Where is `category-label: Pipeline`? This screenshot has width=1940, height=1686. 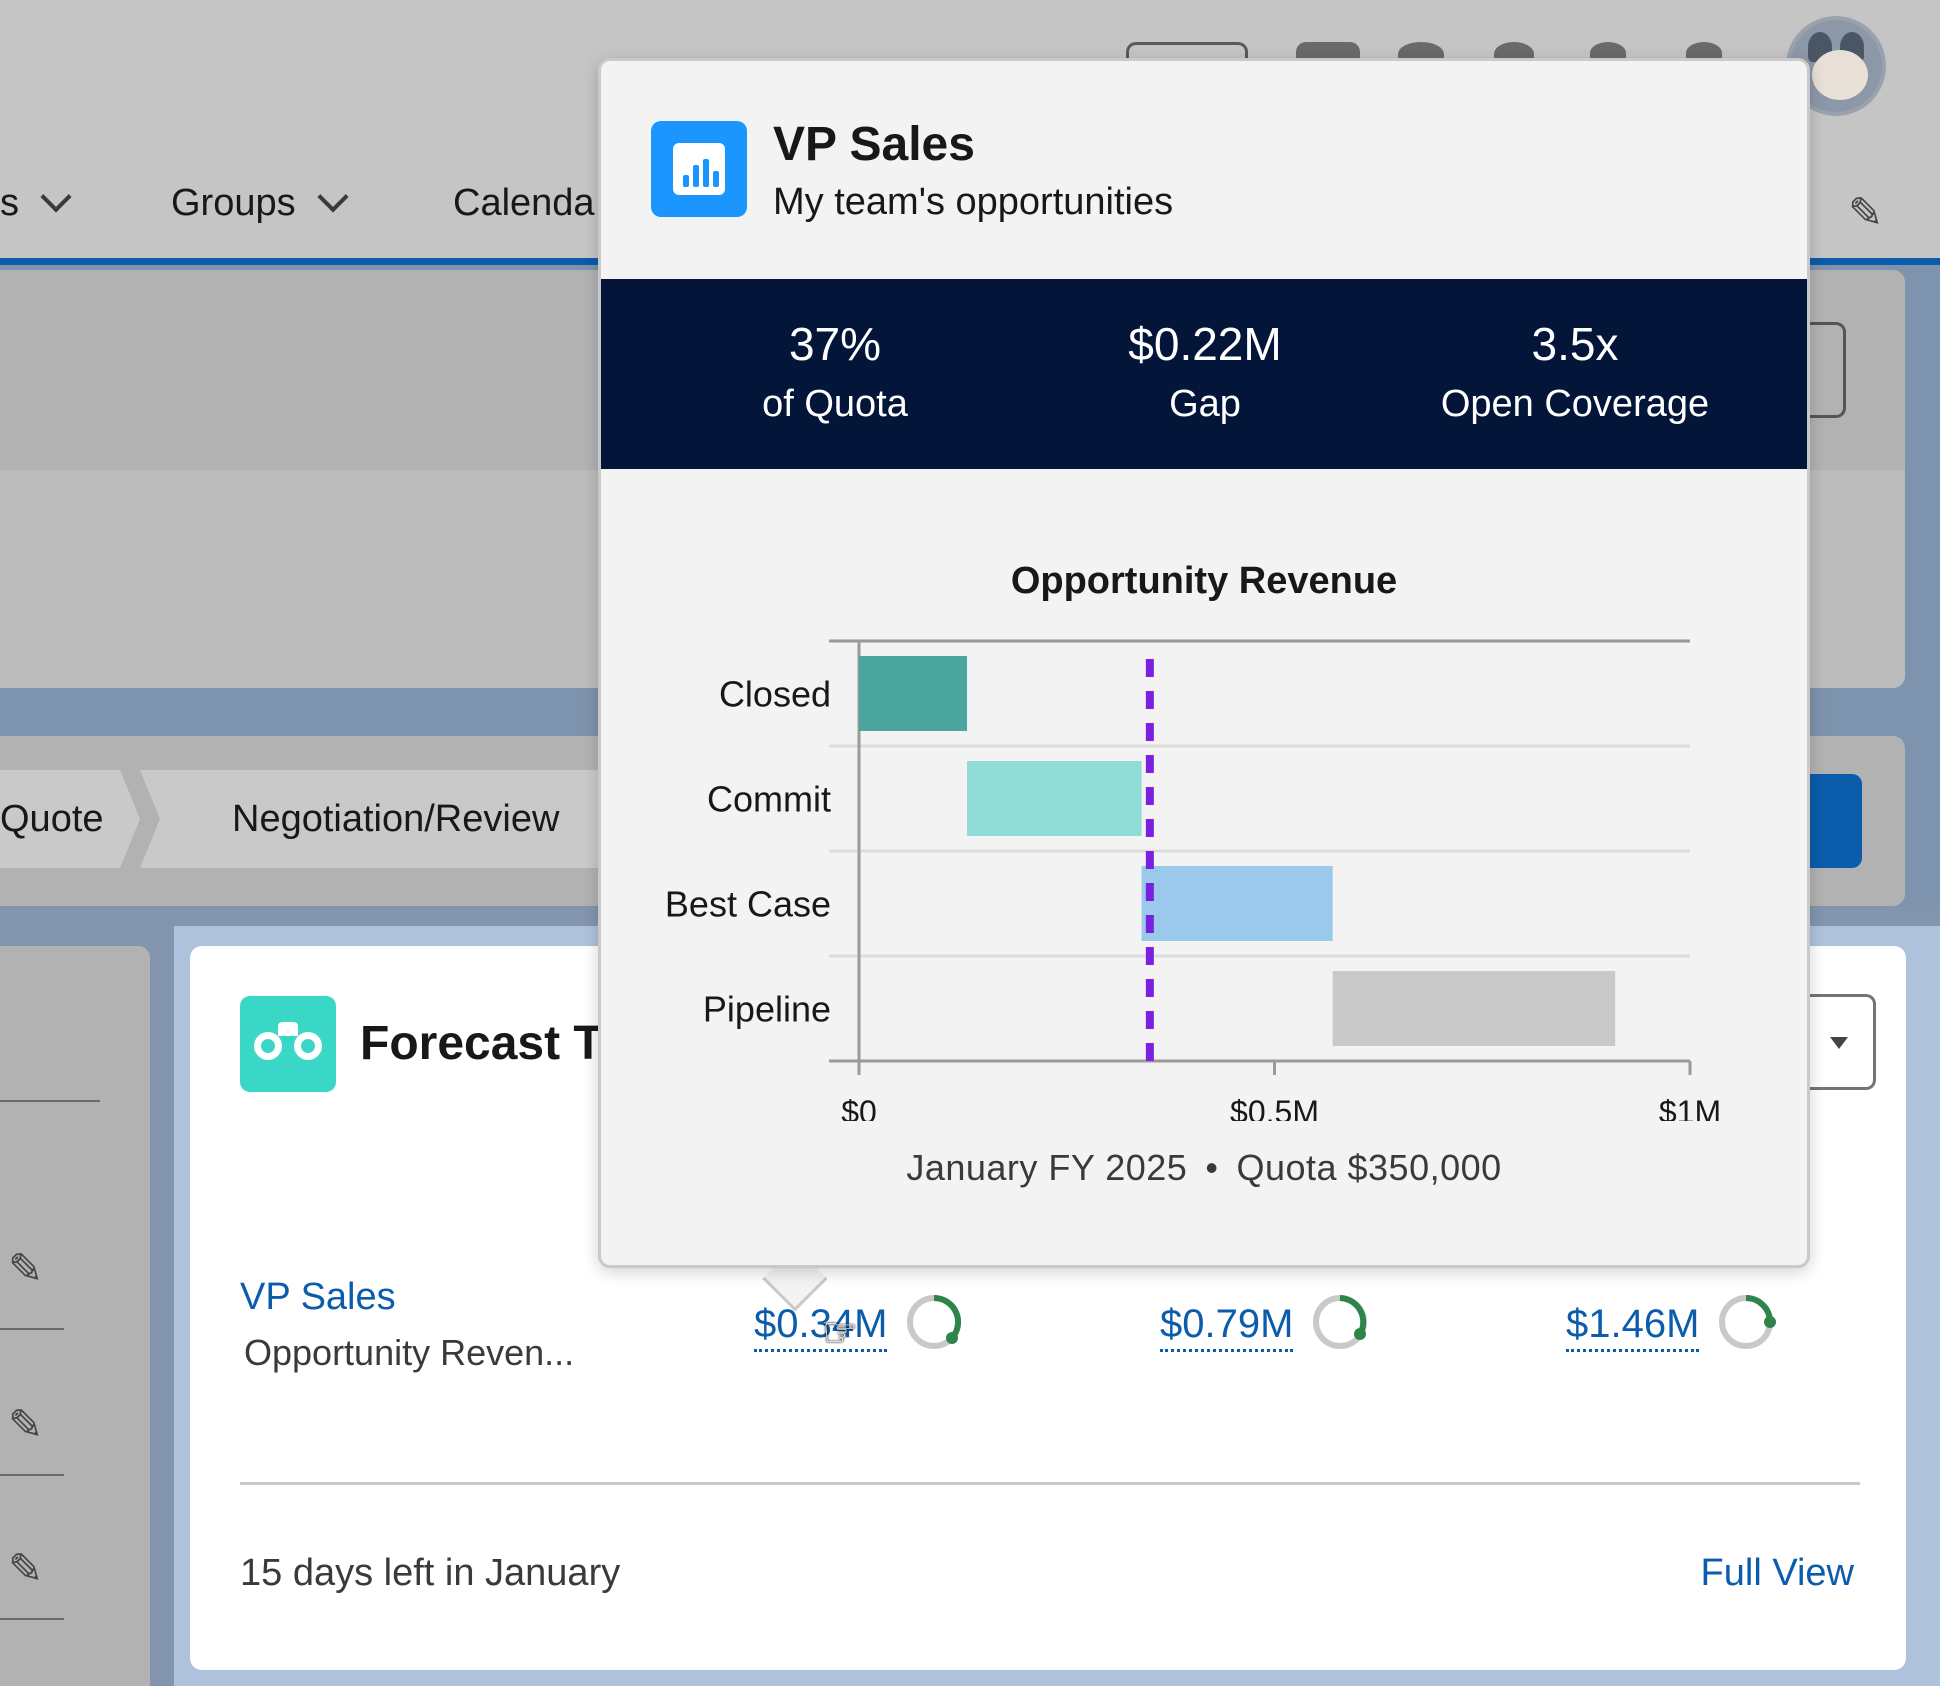 category-label: Pipeline is located at coordinates (767, 1009).